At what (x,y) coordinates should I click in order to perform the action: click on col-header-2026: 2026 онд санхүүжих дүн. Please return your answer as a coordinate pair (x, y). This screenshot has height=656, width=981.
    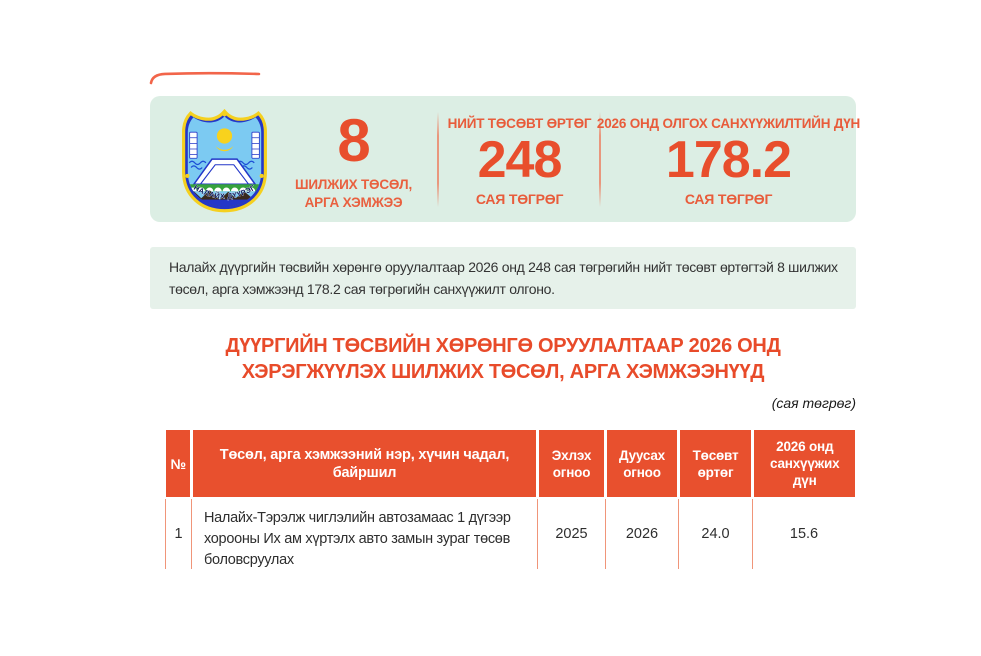
    Looking at the image, I should click on (803, 464).